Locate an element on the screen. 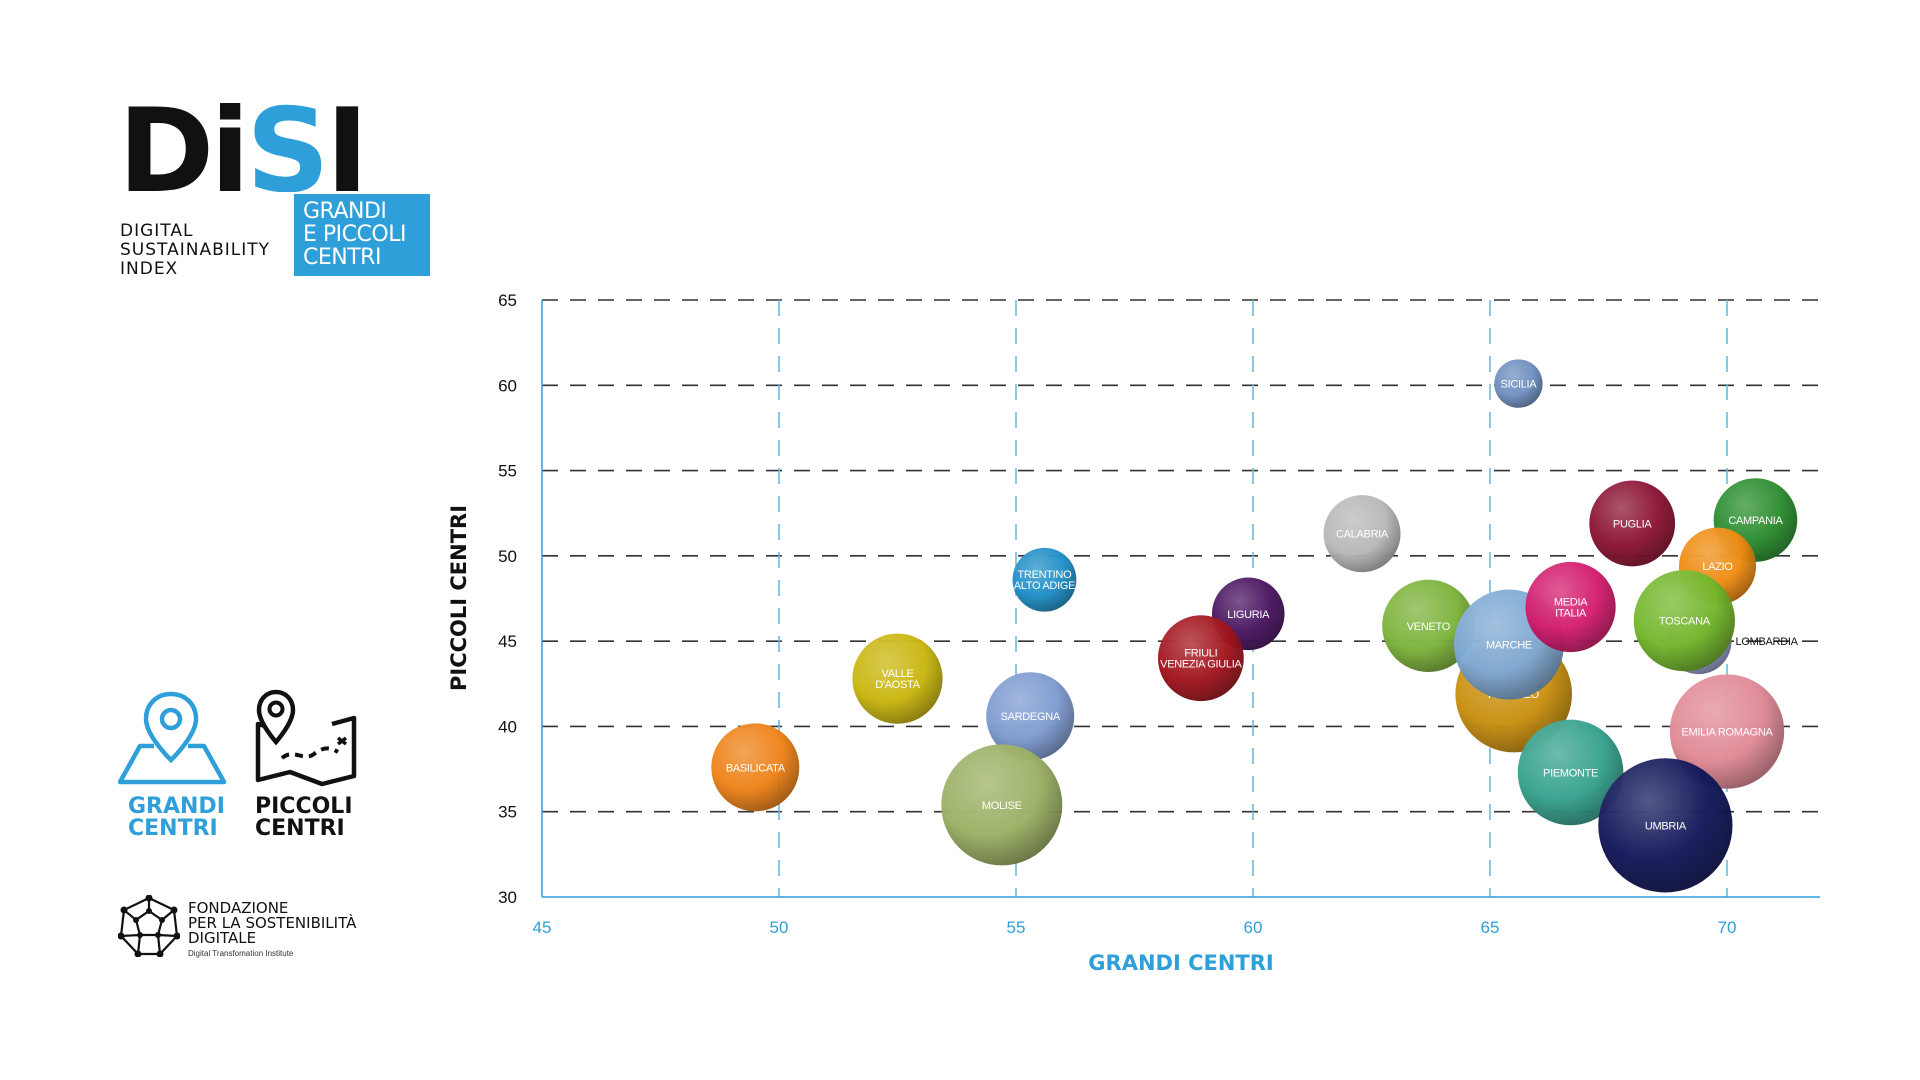 The image size is (1920, 1080). bubble-label: CALABRIA is located at coordinates (1362, 535).